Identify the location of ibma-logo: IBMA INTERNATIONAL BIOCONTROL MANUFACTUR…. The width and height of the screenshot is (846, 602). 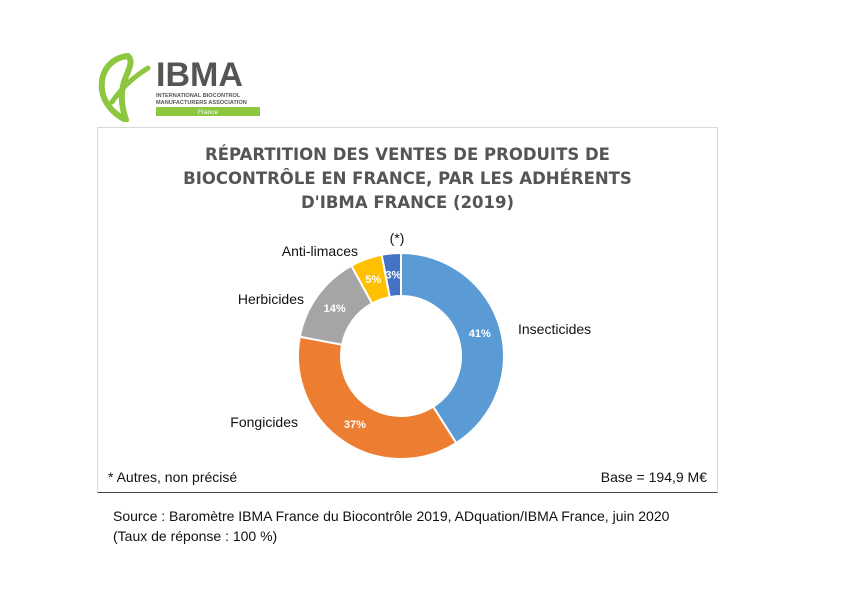
(180, 86).